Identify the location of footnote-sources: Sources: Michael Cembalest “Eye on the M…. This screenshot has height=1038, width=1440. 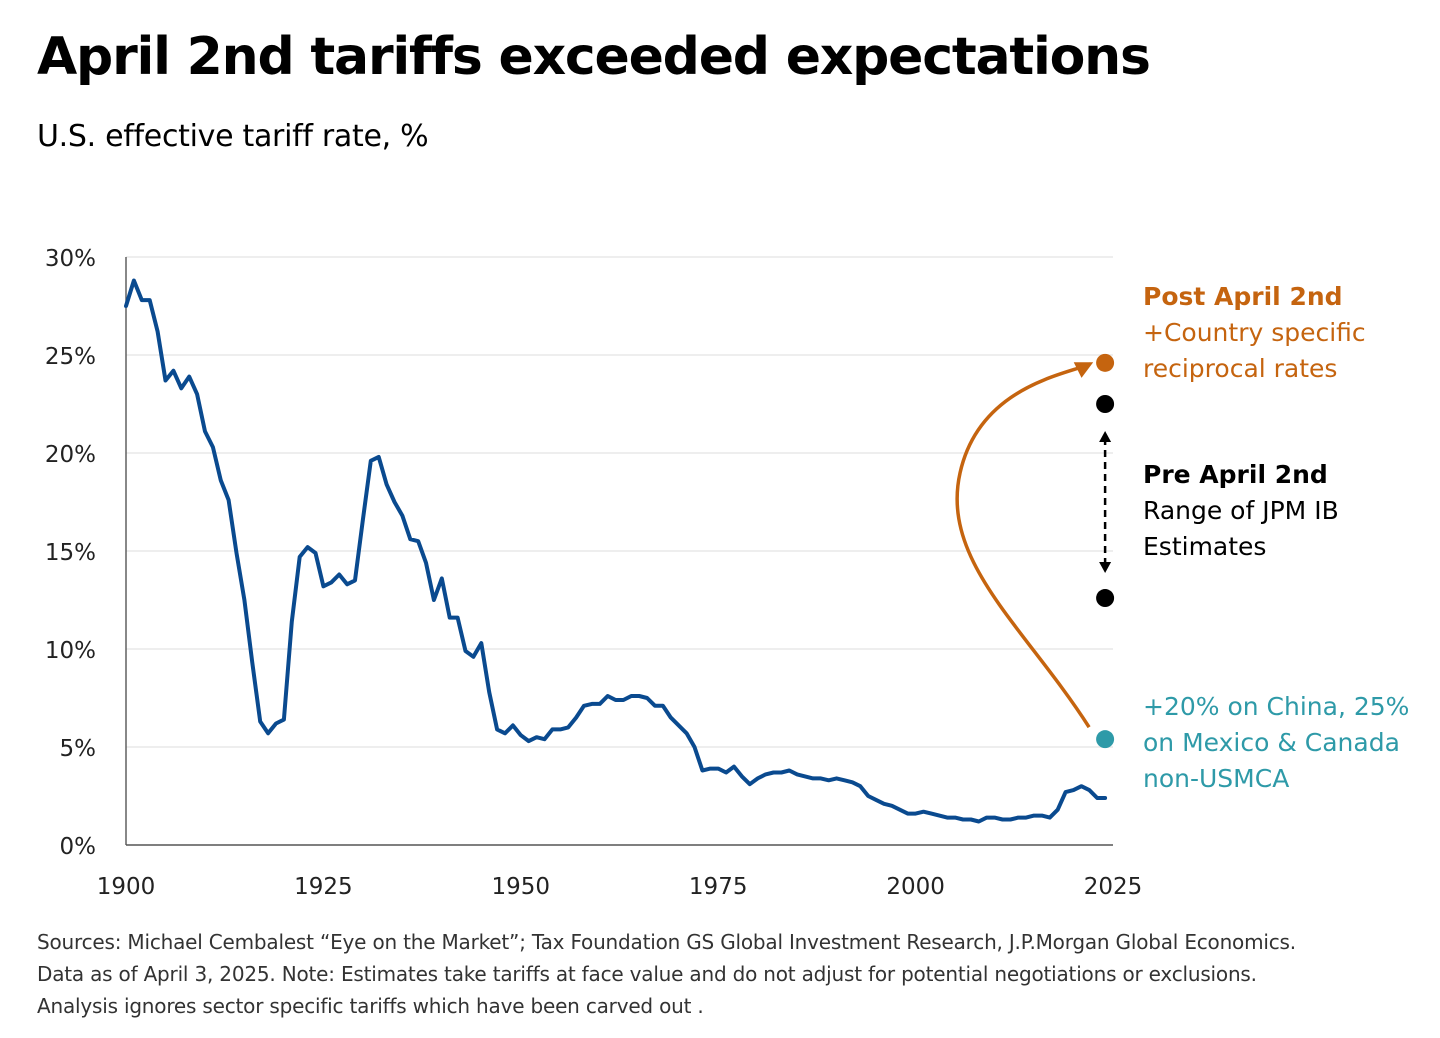
(666, 942).